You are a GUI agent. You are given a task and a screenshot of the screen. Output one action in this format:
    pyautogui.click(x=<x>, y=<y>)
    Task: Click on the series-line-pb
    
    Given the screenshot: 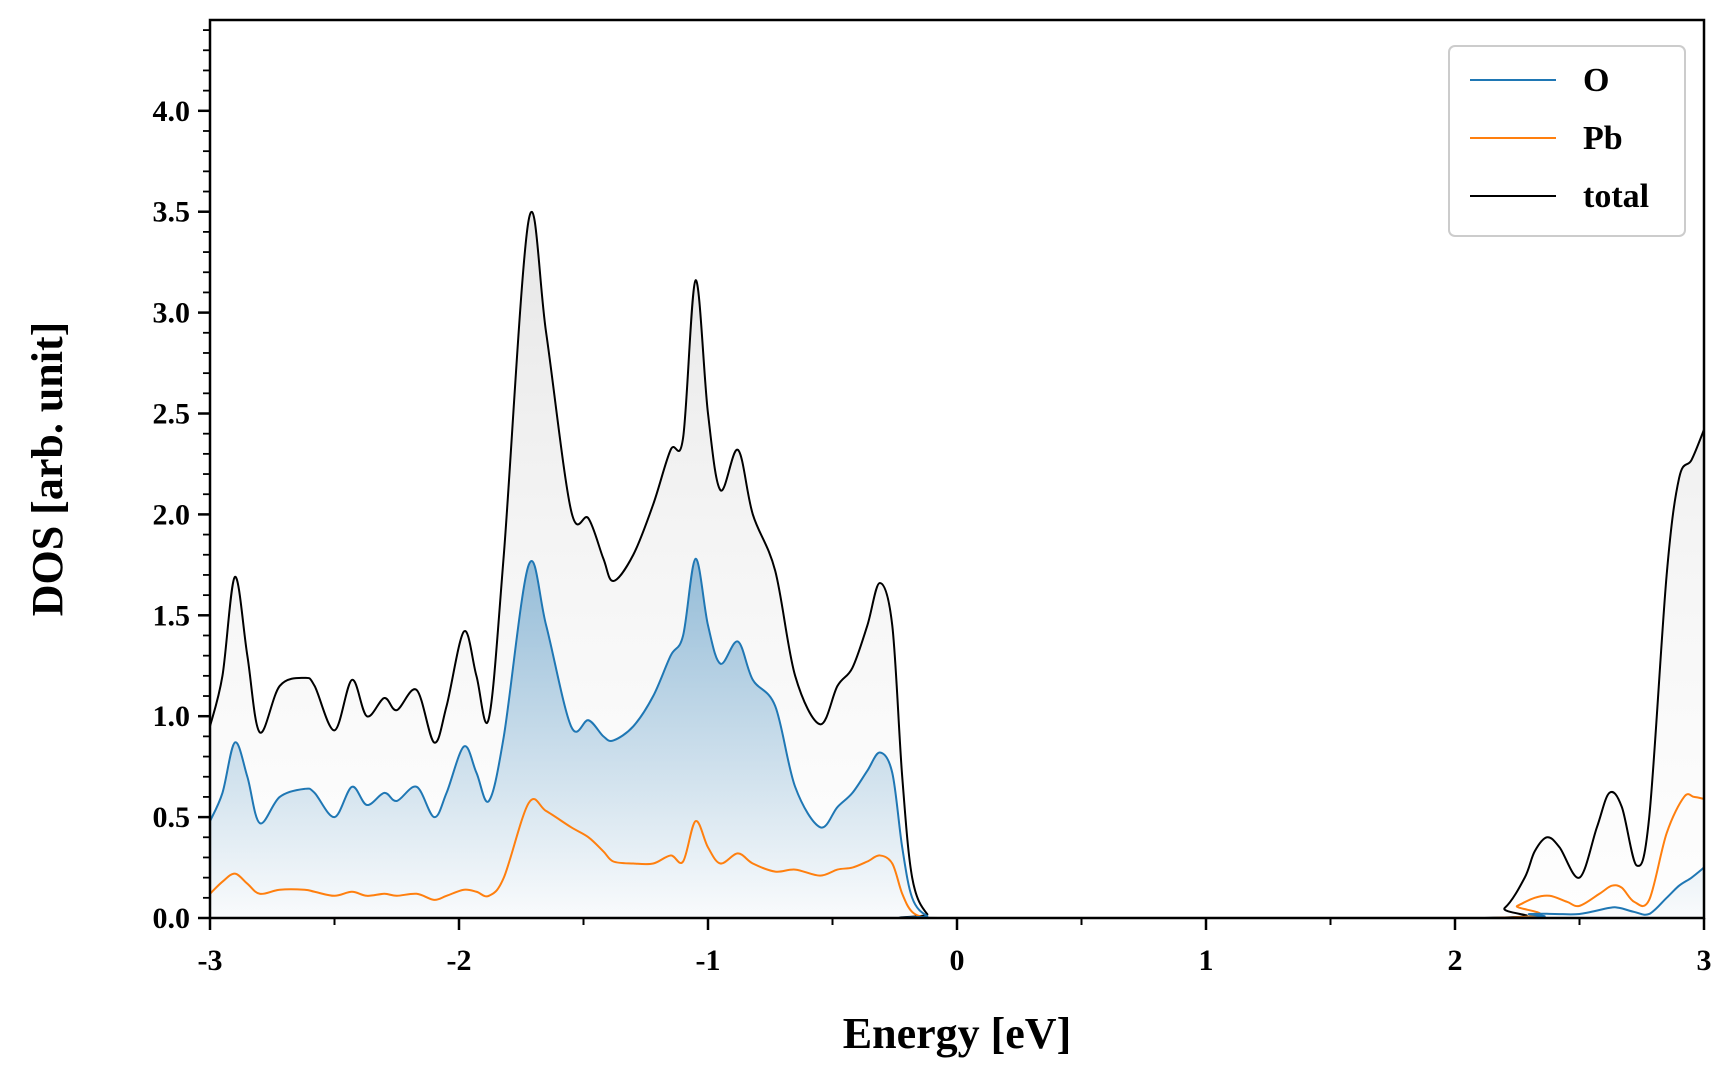 What is the action you would take?
    pyautogui.click(x=957, y=855)
    